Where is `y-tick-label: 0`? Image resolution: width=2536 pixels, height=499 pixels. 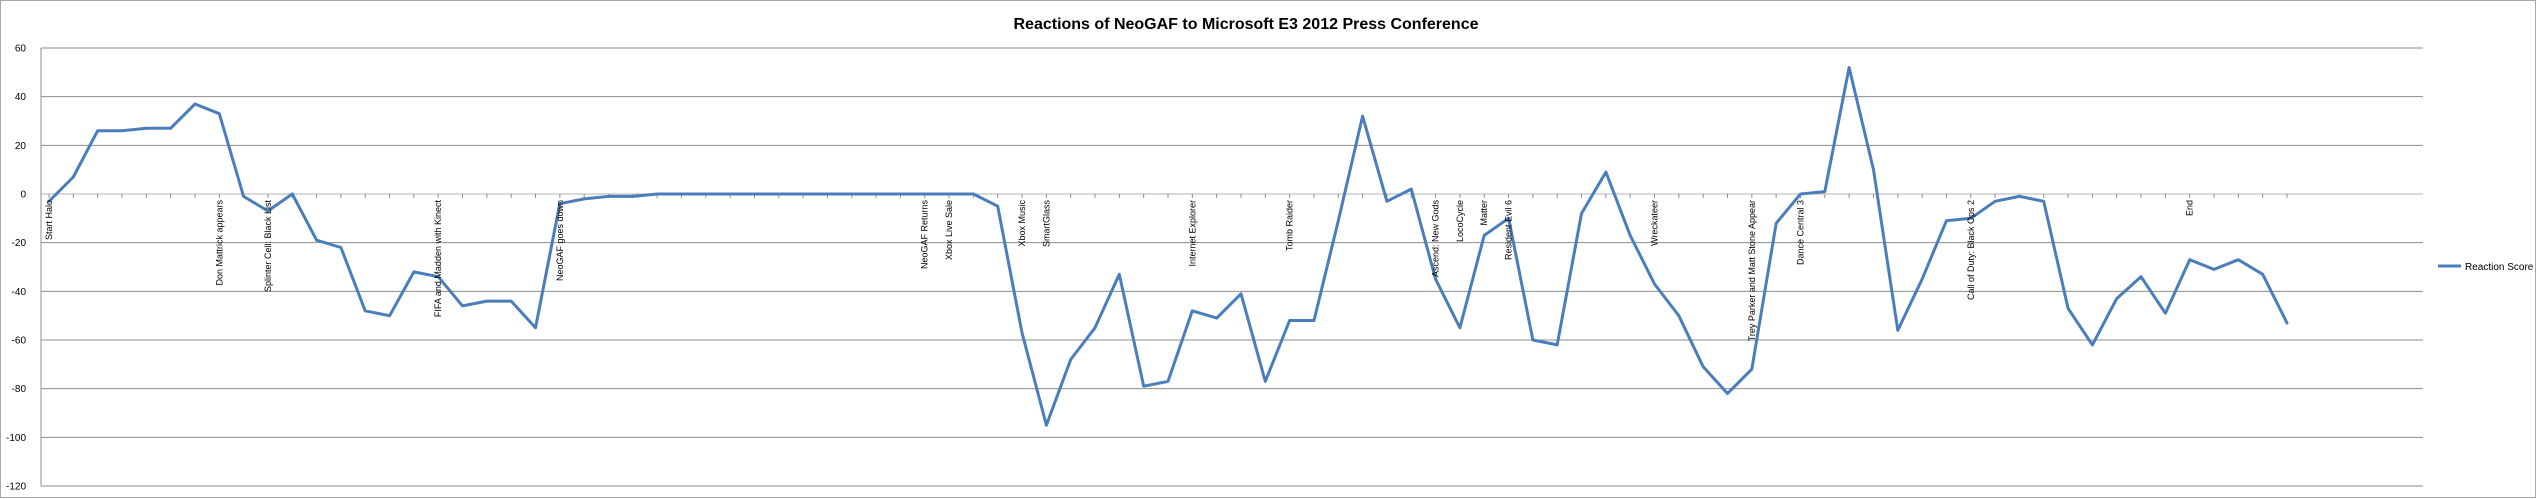
y-tick-label: 0 is located at coordinates (23, 195).